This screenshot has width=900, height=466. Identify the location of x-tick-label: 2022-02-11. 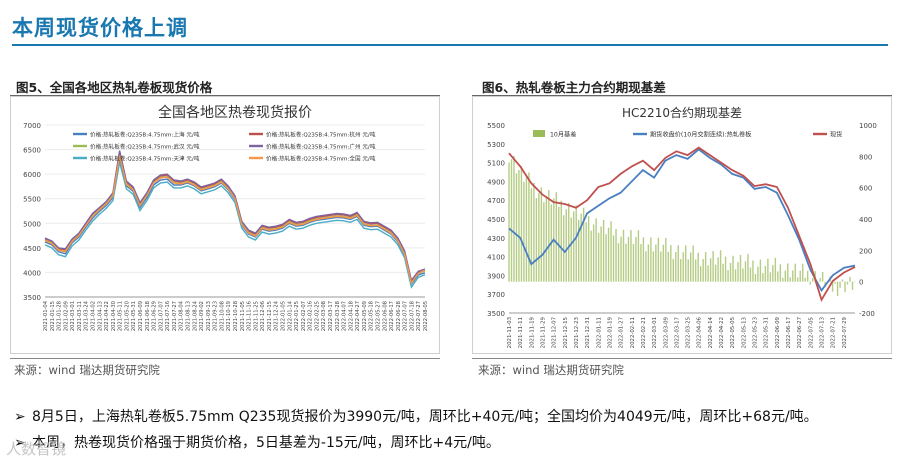
(633, 332).